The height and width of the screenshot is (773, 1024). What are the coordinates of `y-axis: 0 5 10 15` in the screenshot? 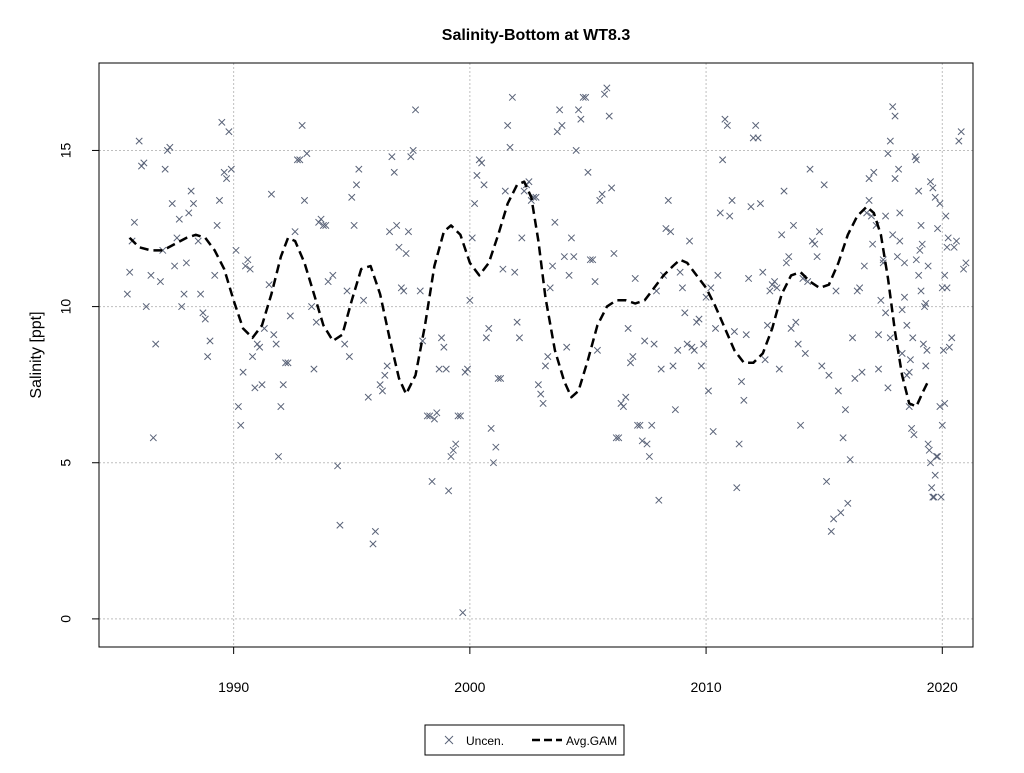 It's located at (78, 382).